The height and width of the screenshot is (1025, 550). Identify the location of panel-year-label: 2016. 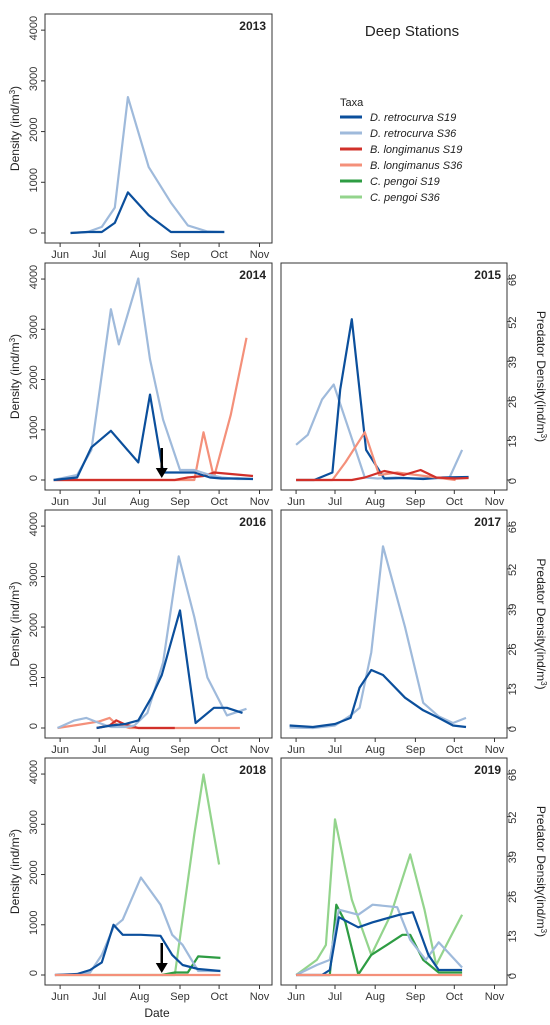
(252, 522).